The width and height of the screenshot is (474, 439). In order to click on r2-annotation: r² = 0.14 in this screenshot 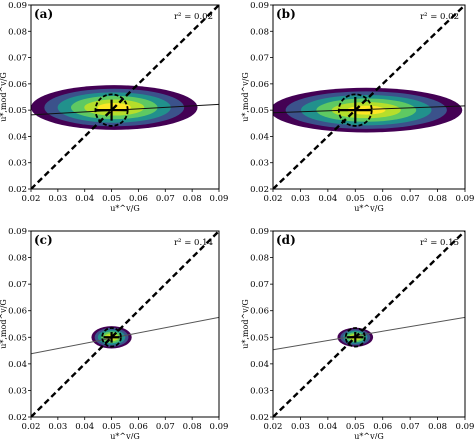, I will do `click(193, 243)`.